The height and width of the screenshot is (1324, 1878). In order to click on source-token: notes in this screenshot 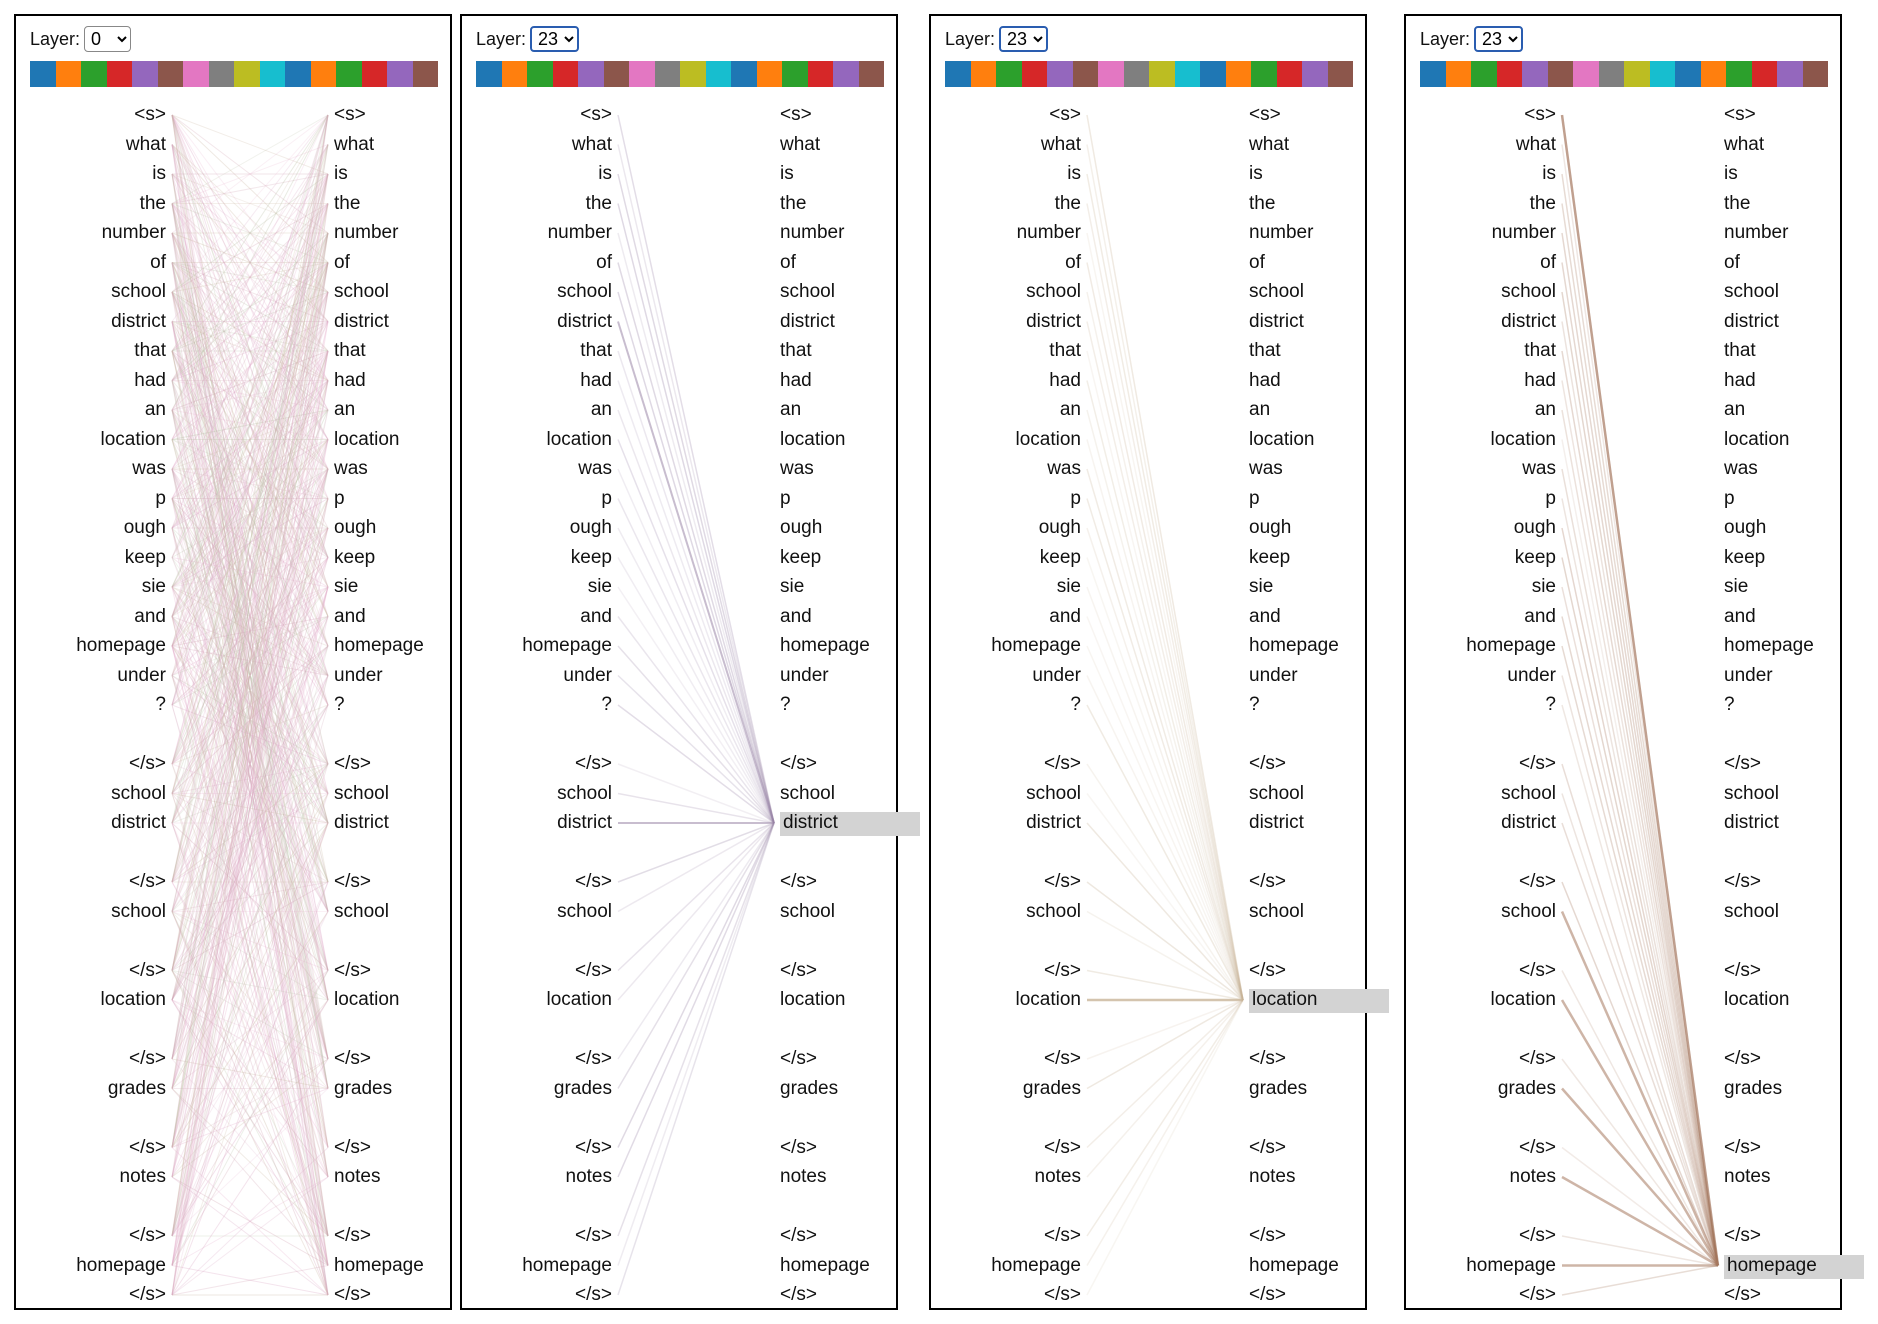, I will do `click(1057, 1176)`.